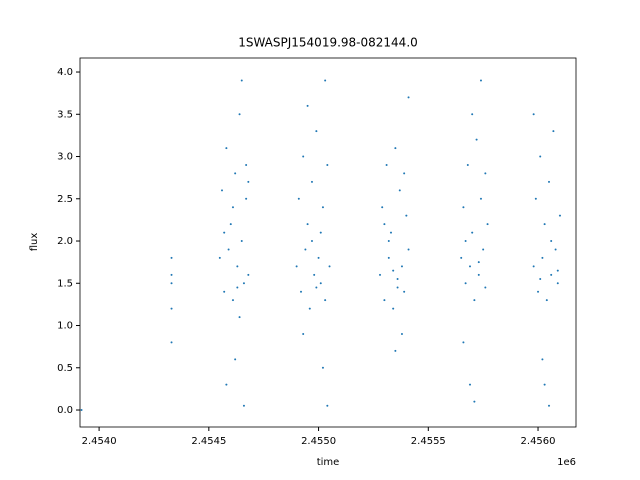 The height and width of the screenshot is (480, 640). Describe the element at coordinates (65, 283) in the screenshot. I see `y-tick-label: 1.5` at that location.